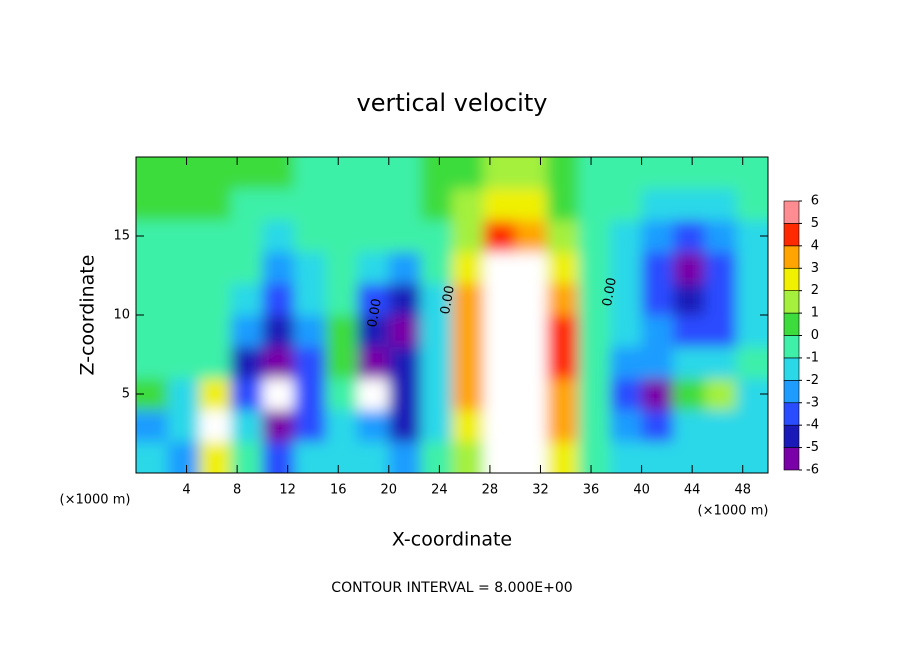 This screenshot has height=654, width=904. I want to click on x-tick-label: 48, so click(742, 490).